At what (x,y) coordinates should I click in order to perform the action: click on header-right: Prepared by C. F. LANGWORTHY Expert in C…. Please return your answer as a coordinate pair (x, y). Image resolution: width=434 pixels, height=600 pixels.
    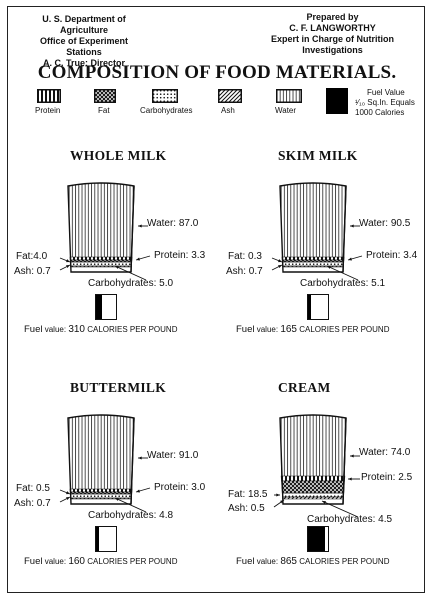
    Looking at the image, I should click on (332, 34).